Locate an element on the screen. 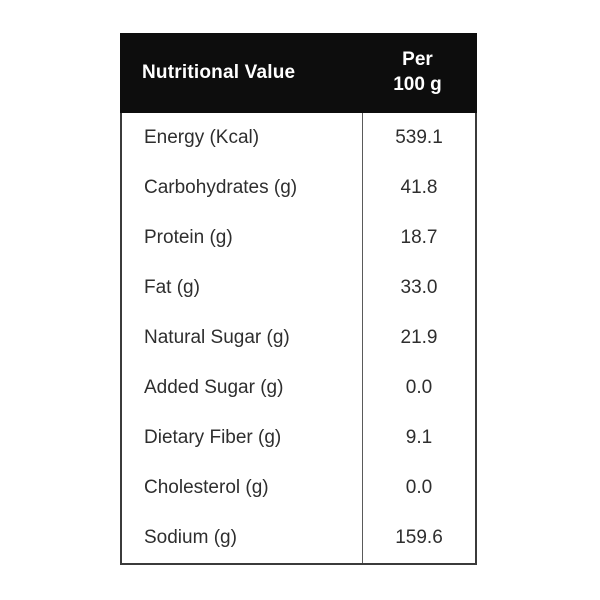 The width and height of the screenshot is (600, 600). row-value: 21.9 is located at coordinates (418, 338).